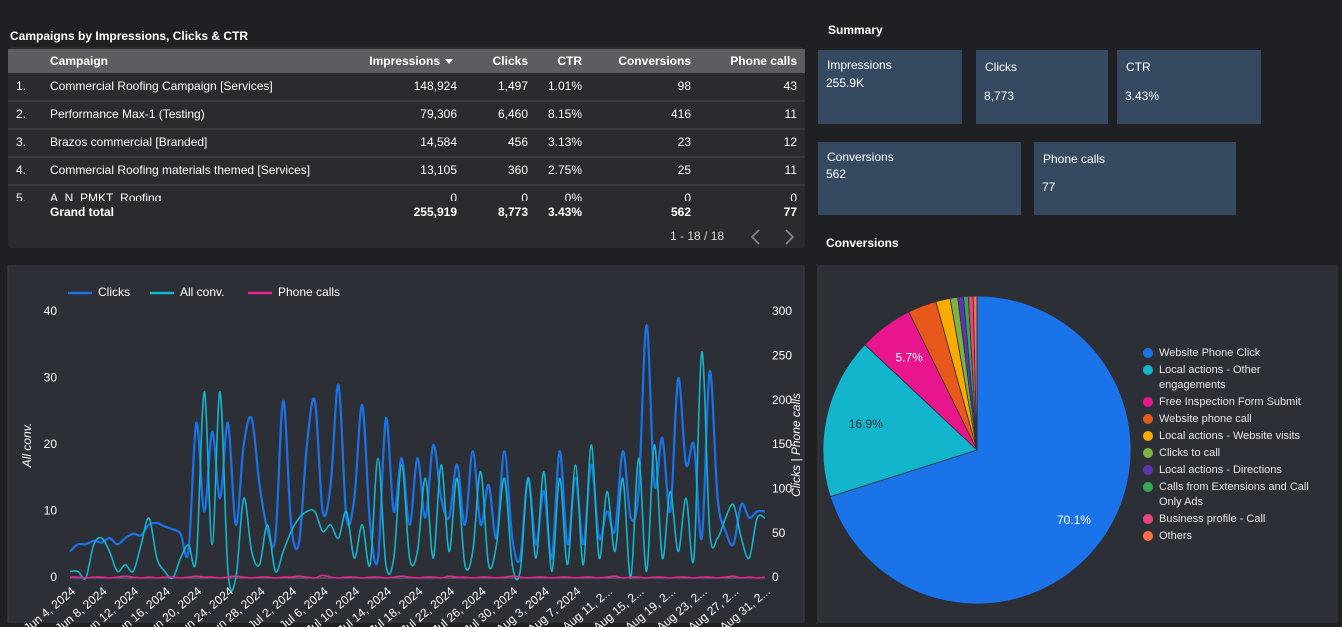  I want to click on y-tick-label: 40, so click(51, 311).